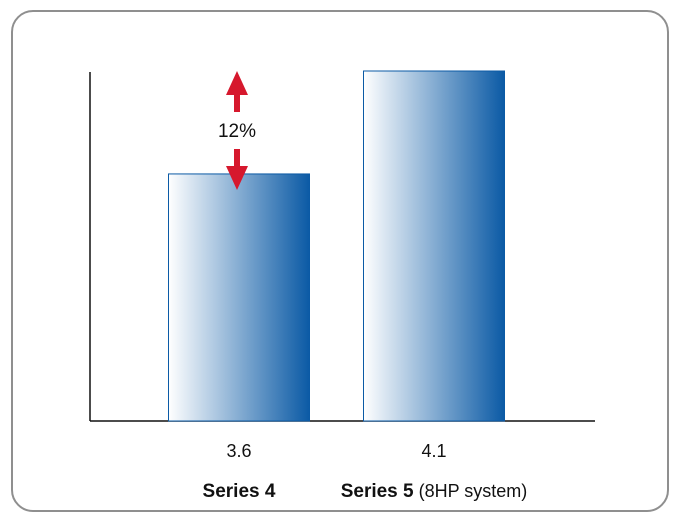 This screenshot has height=520, width=686. I want to click on labels-layer: 3.6 Series 4 4.1 Series 5 (8HP system), so click(365, 471).